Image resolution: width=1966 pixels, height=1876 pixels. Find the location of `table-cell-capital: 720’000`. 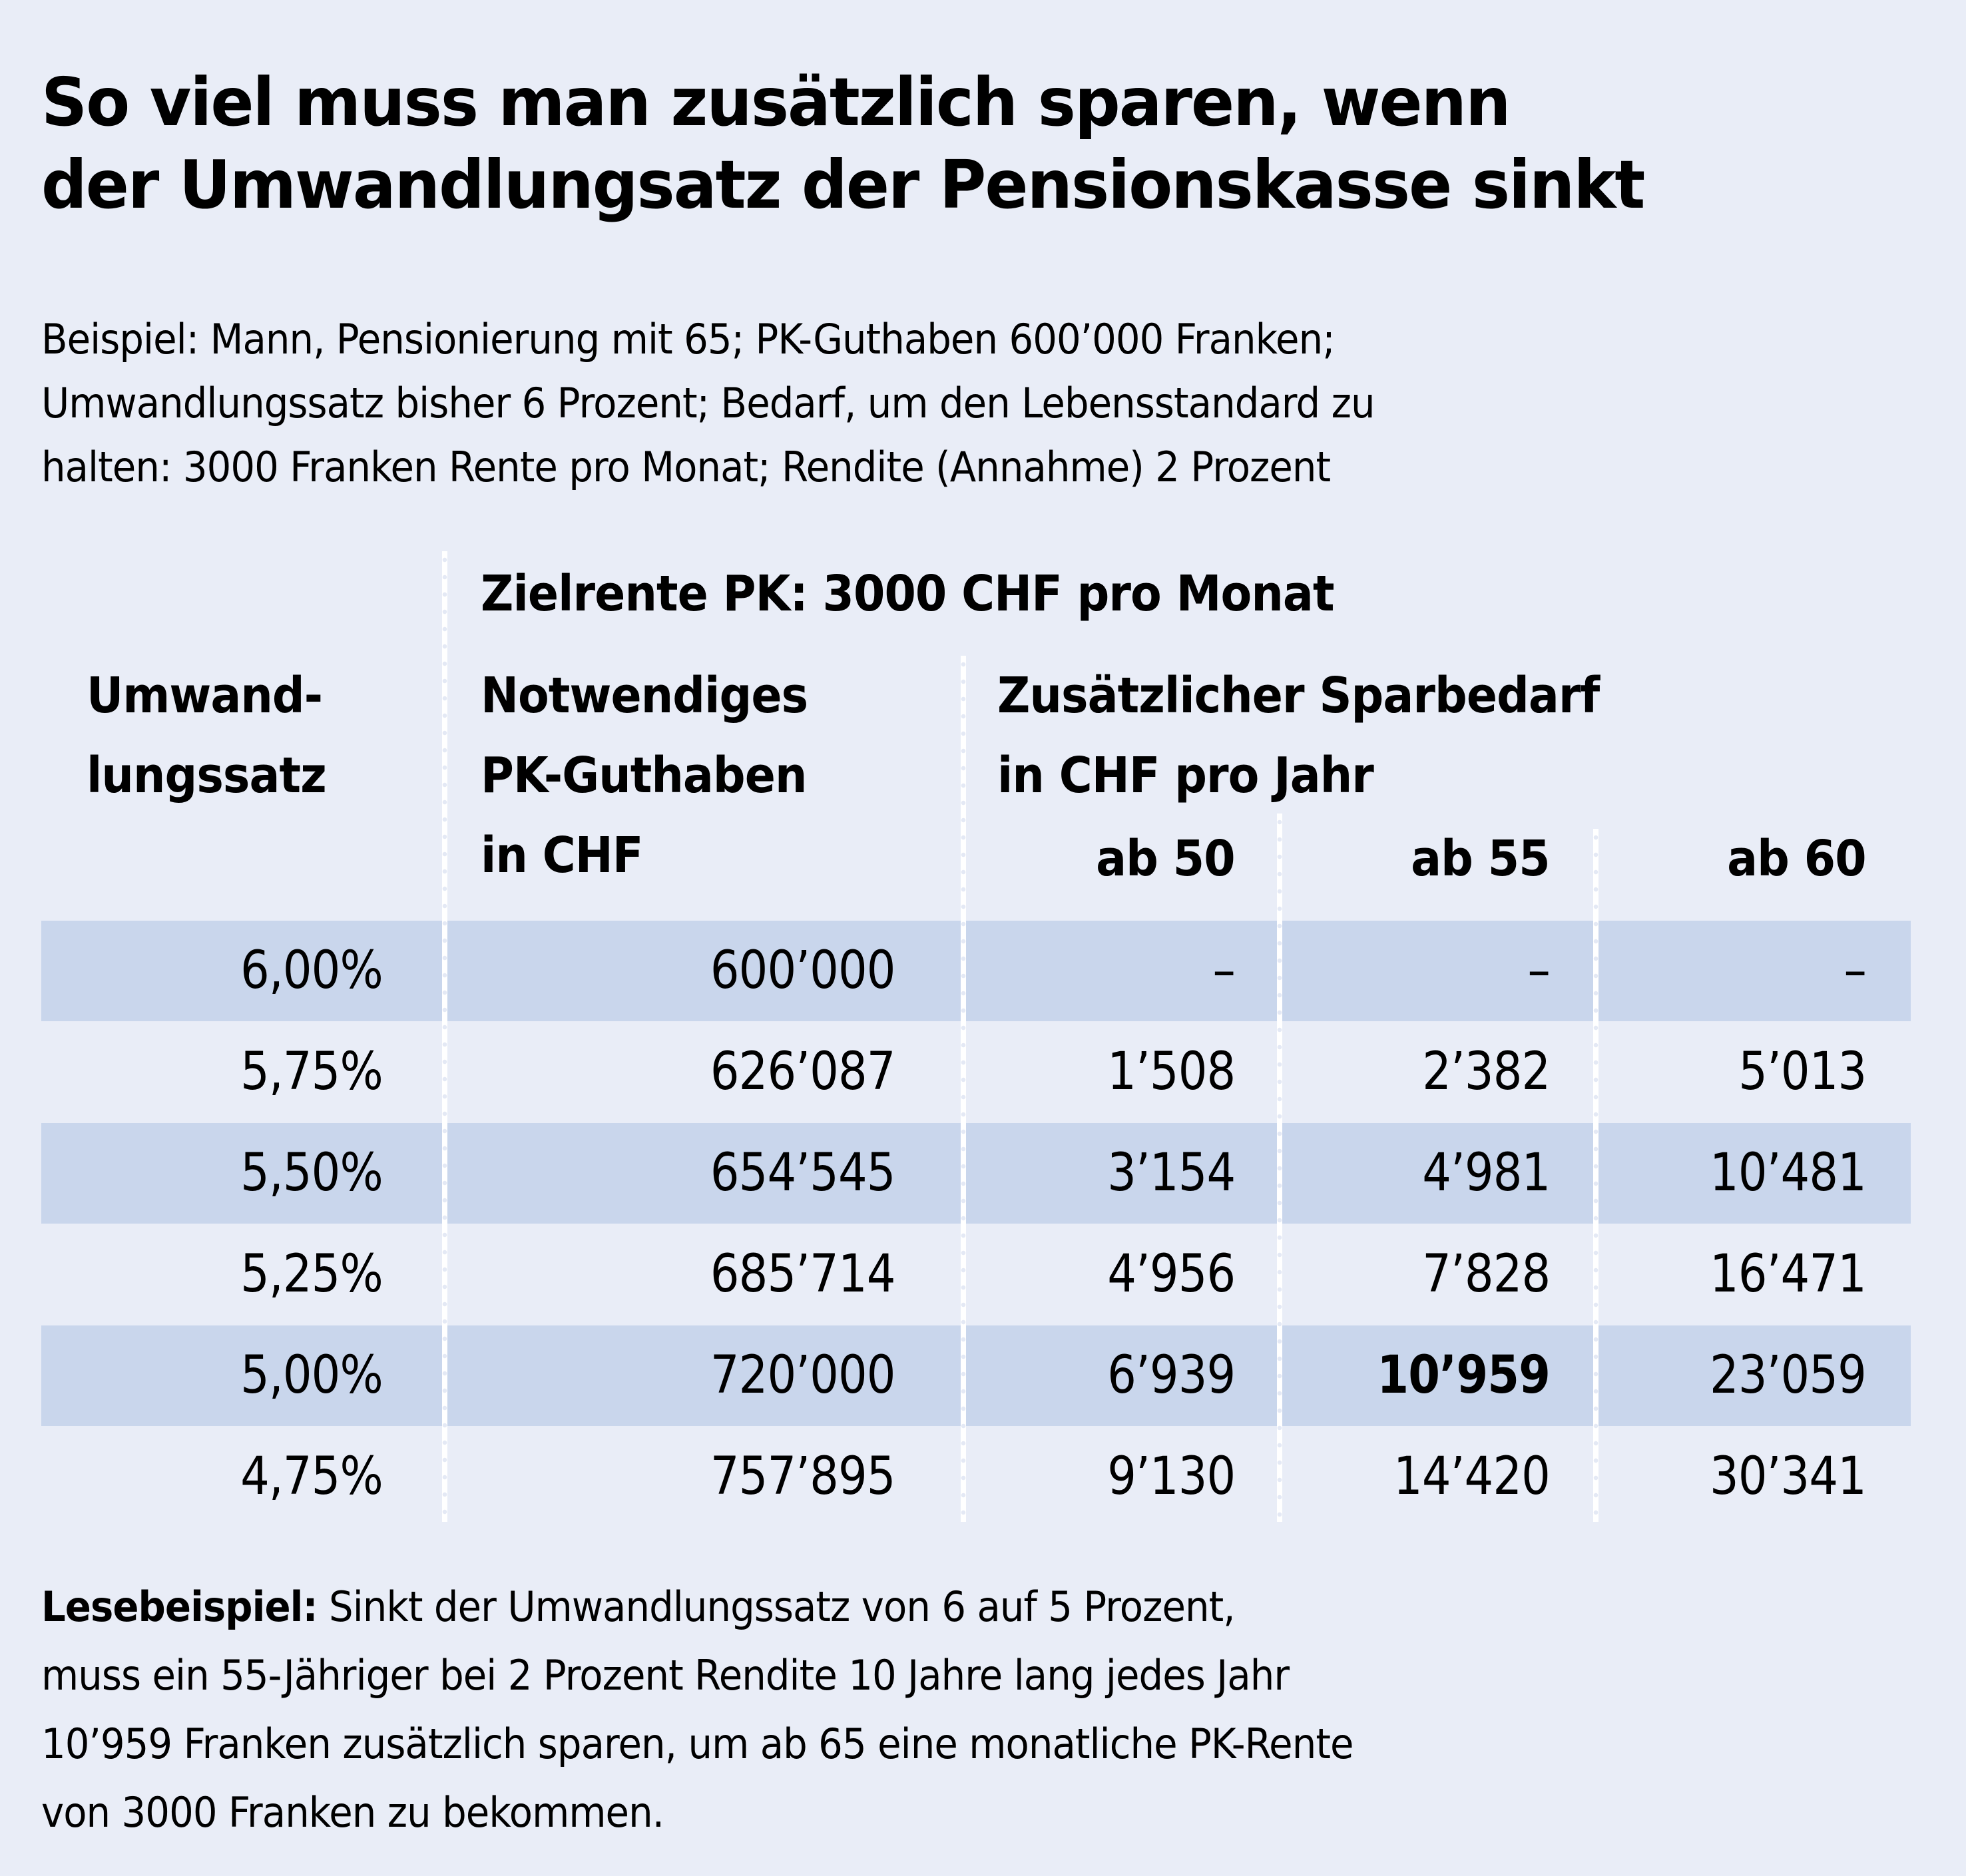

table-cell-capital: 720’000 is located at coordinates (803, 1375).